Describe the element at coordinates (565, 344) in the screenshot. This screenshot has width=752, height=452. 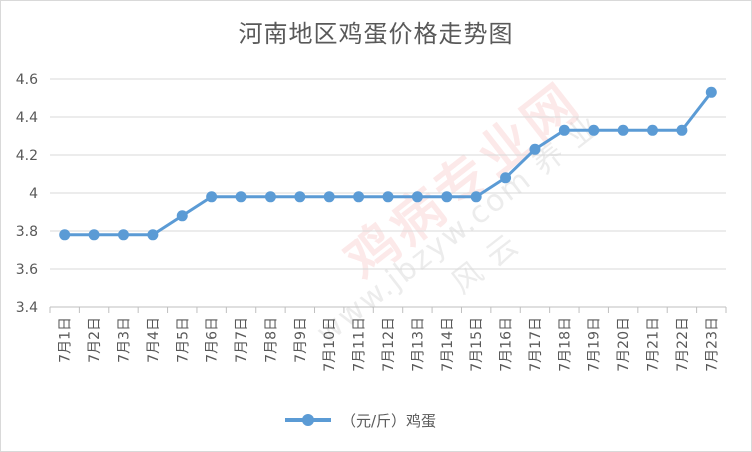
I see `x-tick-label: 7月18日` at that location.